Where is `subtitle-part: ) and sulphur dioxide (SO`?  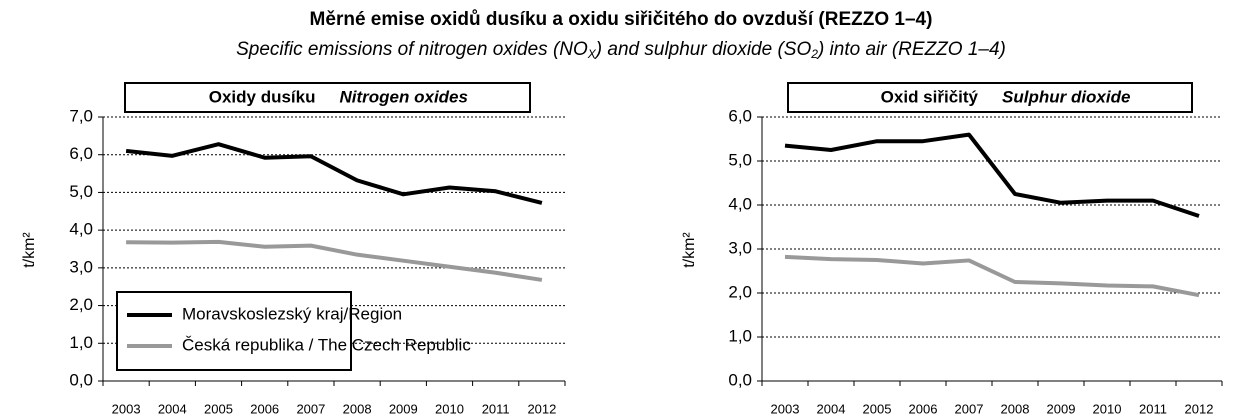
subtitle-part: ) and sulphur dioxide (SO is located at coordinates (703, 49).